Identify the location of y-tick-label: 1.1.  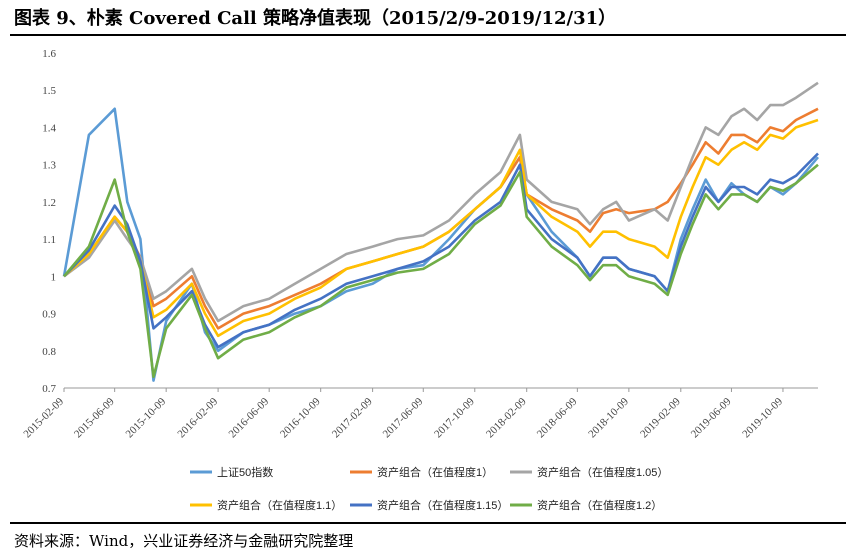
(49, 240).